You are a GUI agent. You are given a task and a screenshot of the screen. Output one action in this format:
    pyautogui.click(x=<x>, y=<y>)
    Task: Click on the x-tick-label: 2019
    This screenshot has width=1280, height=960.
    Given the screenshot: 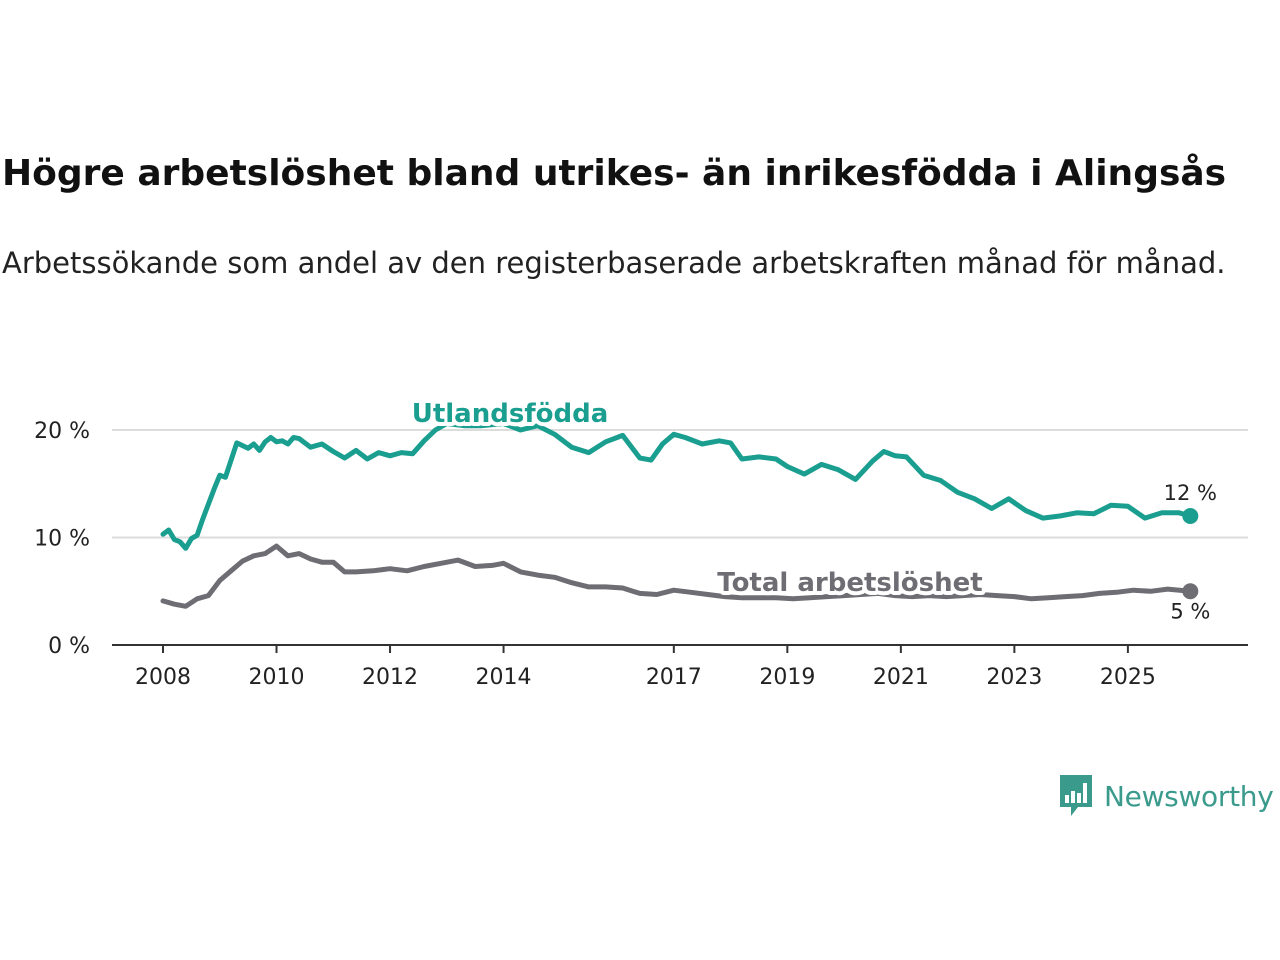 What is the action you would take?
    pyautogui.click(x=787, y=677)
    